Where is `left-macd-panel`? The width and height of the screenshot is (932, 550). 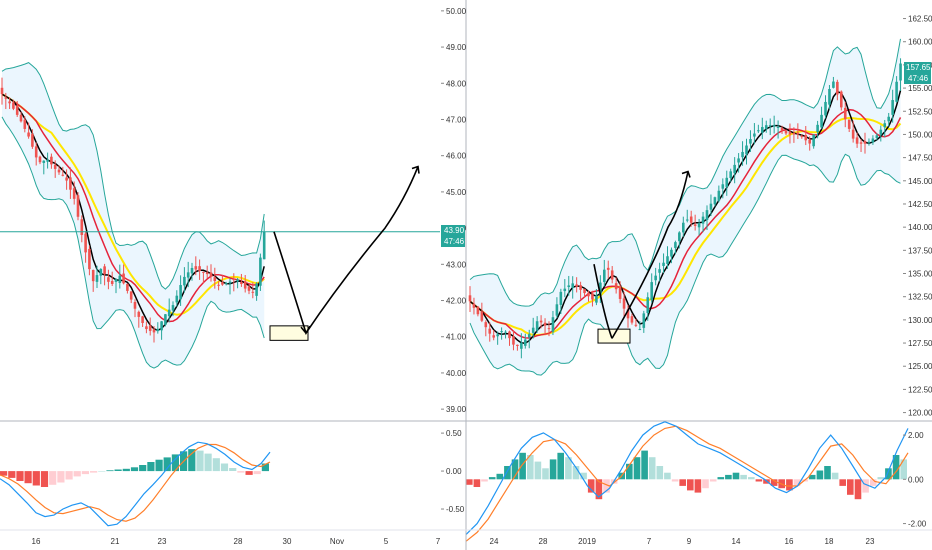 left-macd-panel is located at coordinates (135, 484).